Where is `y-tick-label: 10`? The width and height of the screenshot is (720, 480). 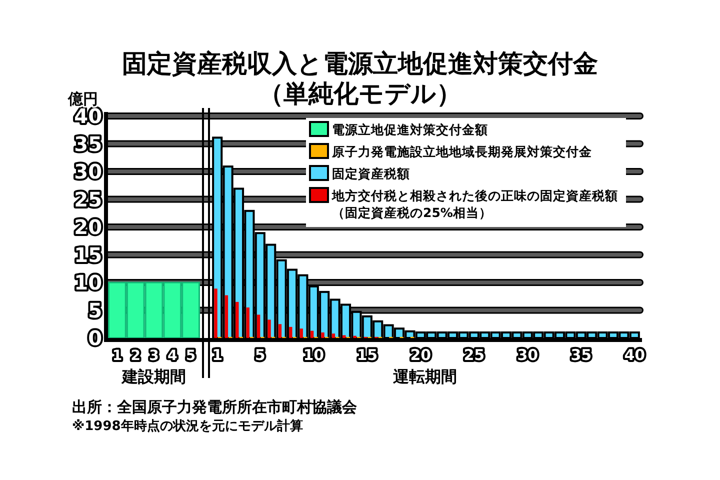 y-tick-label: 10 is located at coordinates (88, 282).